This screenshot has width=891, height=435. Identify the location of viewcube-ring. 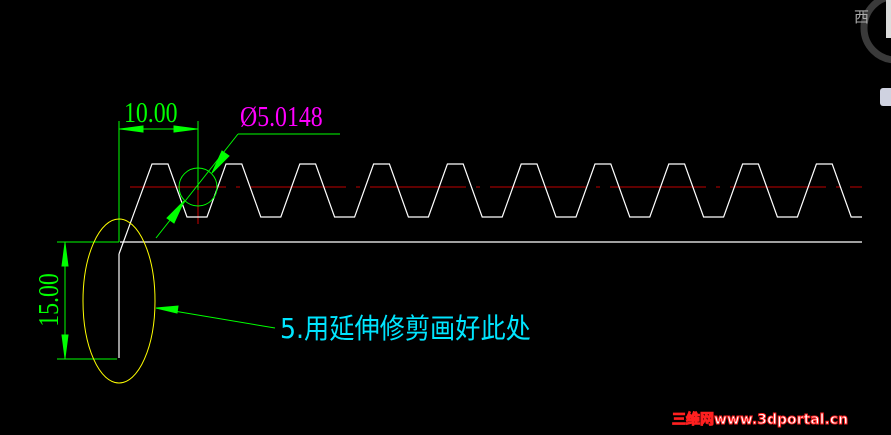
(875, 32).